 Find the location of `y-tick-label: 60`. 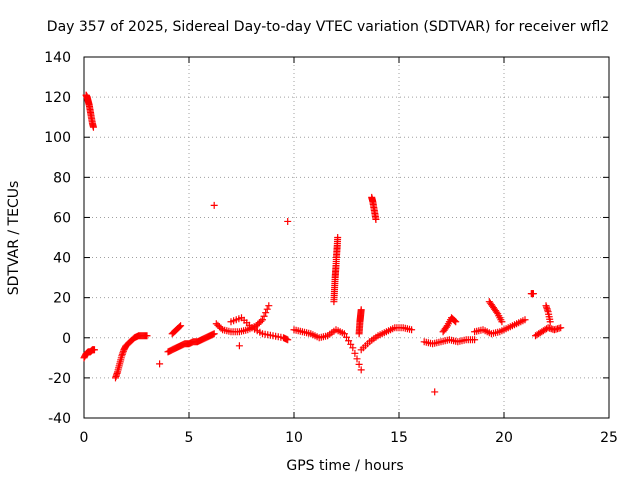

y-tick-label: 60 is located at coordinates (62, 218).